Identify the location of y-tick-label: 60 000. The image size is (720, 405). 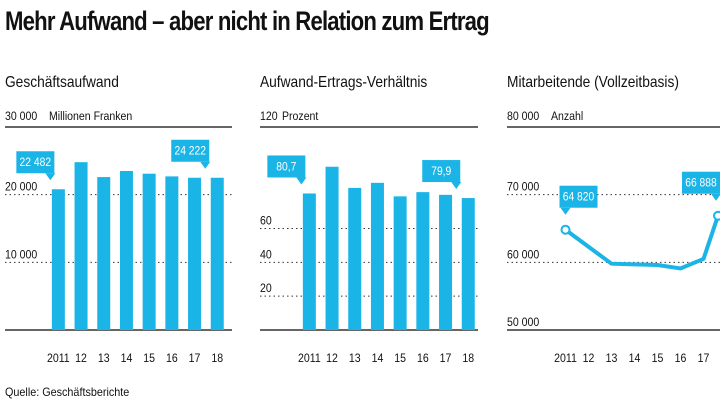
(523, 255).